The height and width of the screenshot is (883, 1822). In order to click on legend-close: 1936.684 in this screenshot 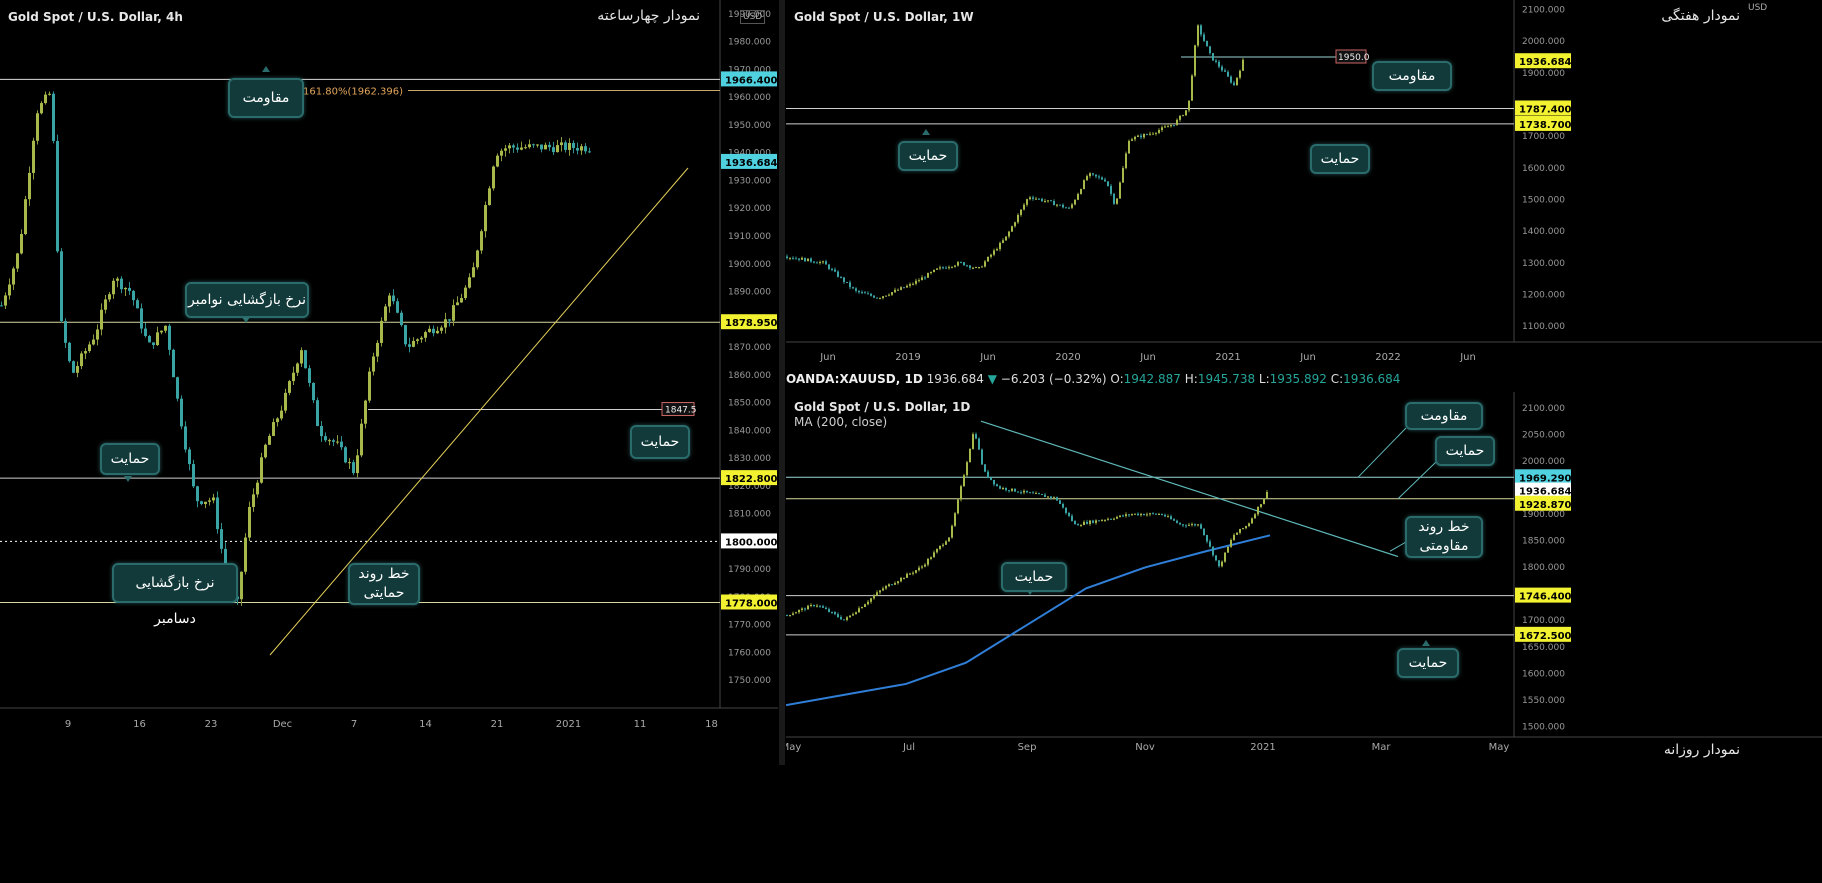, I will do `click(1372, 379)`.